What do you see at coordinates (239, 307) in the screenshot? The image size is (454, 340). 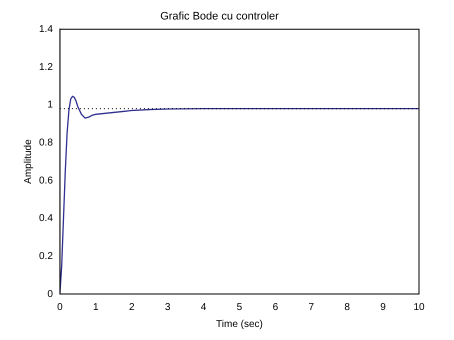 I see `x-tick-label: 5` at bounding box center [239, 307].